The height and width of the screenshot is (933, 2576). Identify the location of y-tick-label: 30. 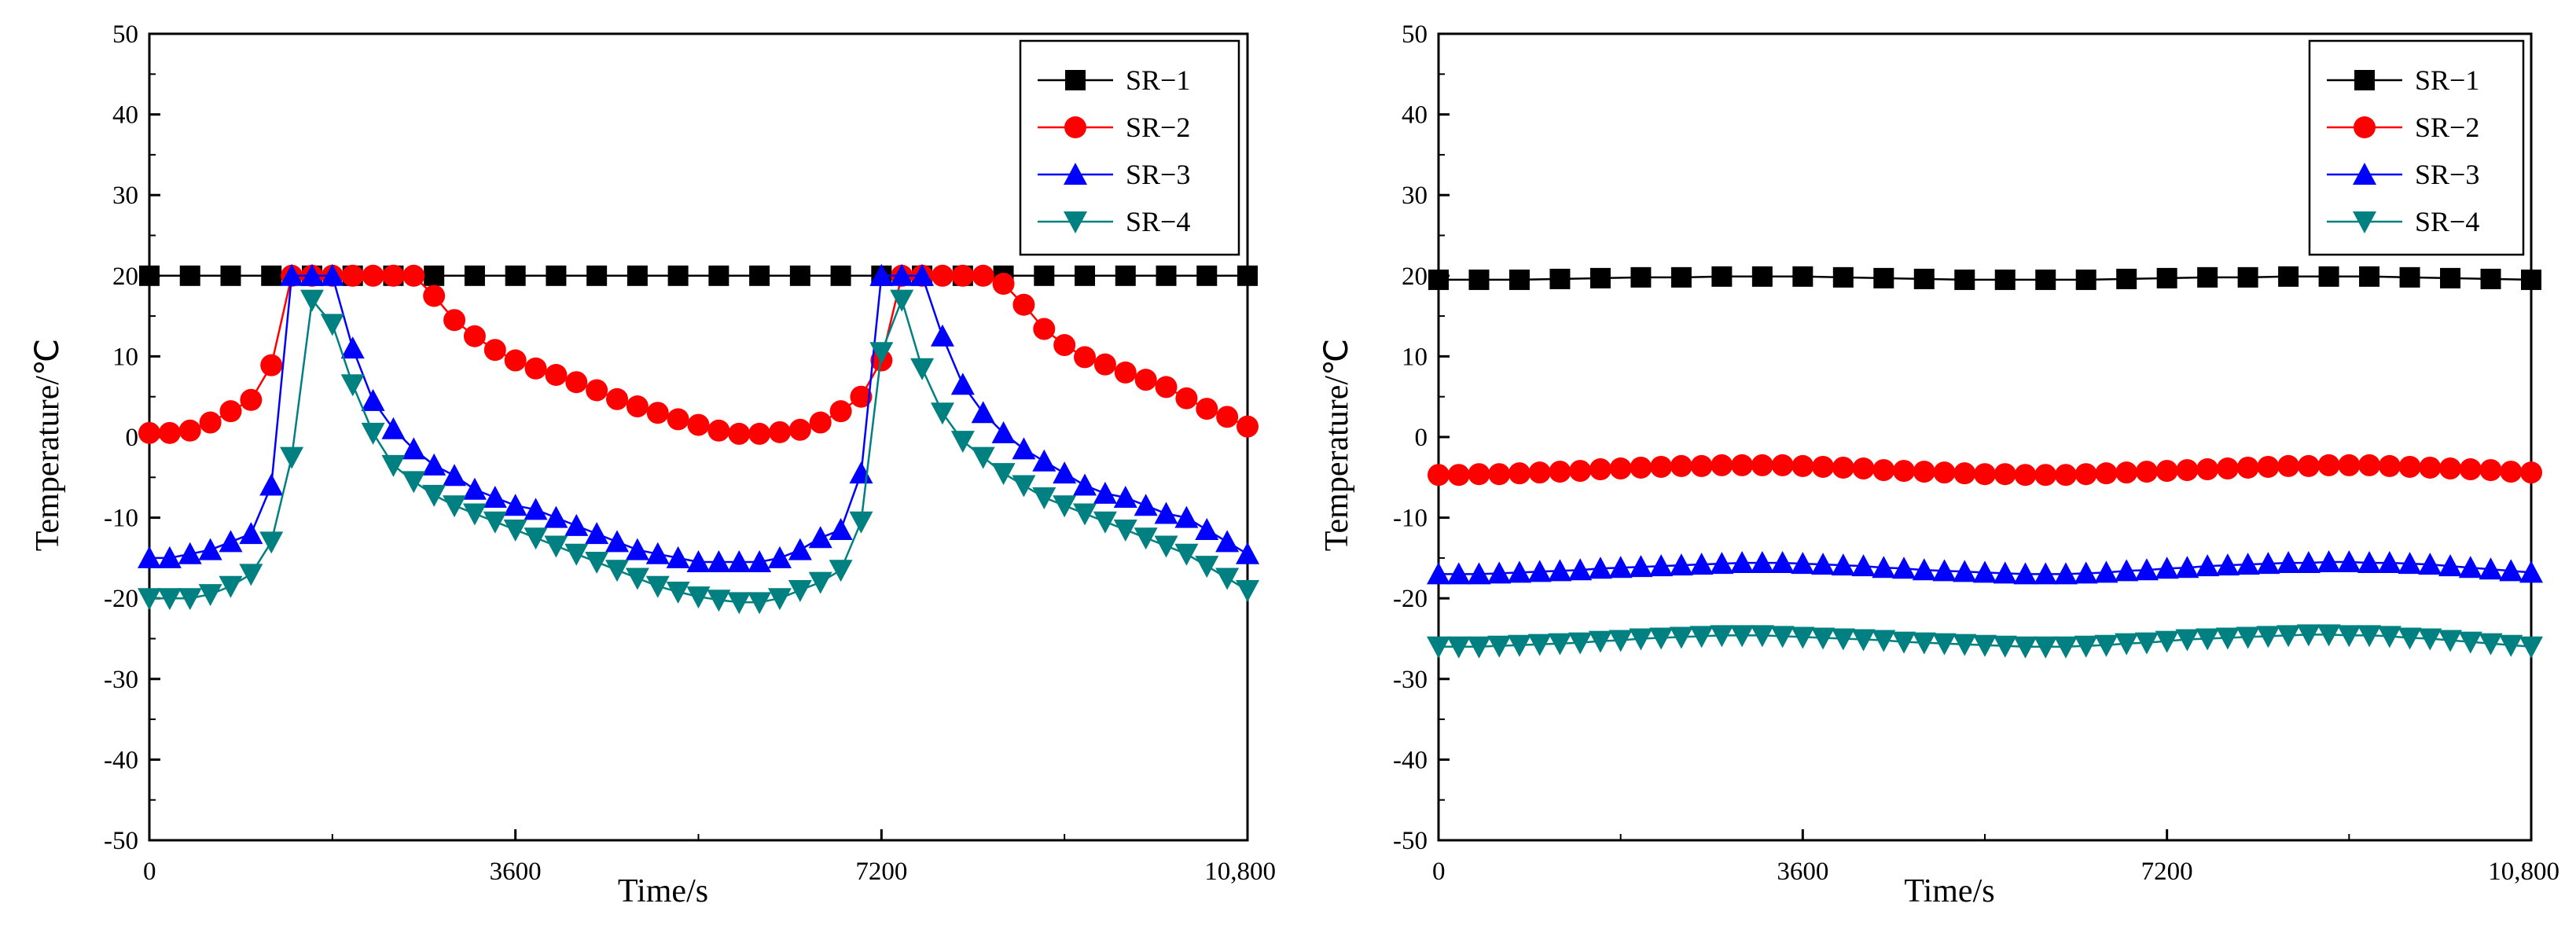
(1415, 196).